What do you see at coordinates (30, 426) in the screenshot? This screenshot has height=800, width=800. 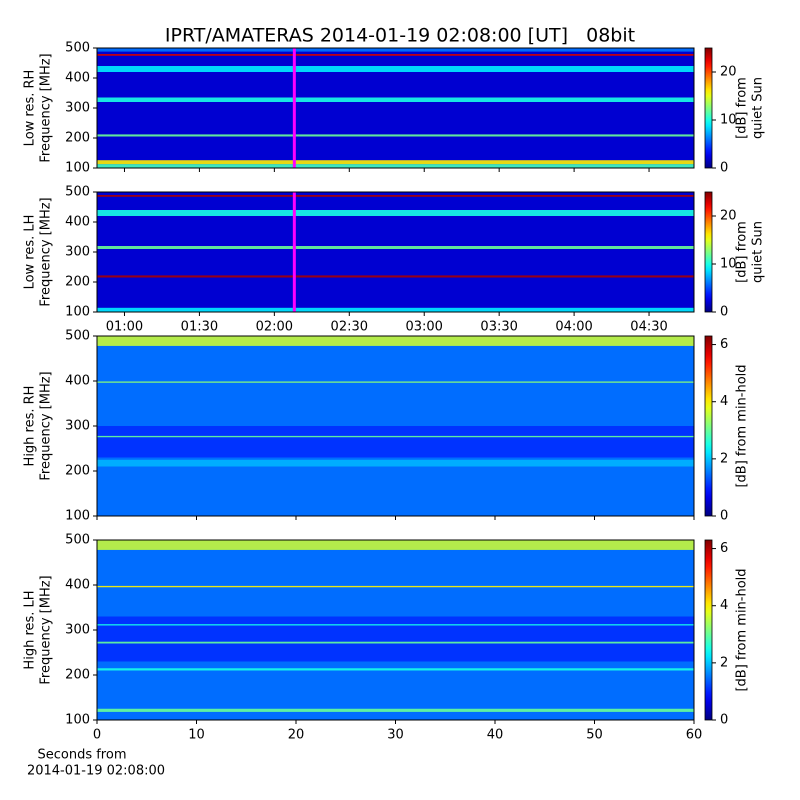 I see `y-axis-label: High res. RH` at bounding box center [30, 426].